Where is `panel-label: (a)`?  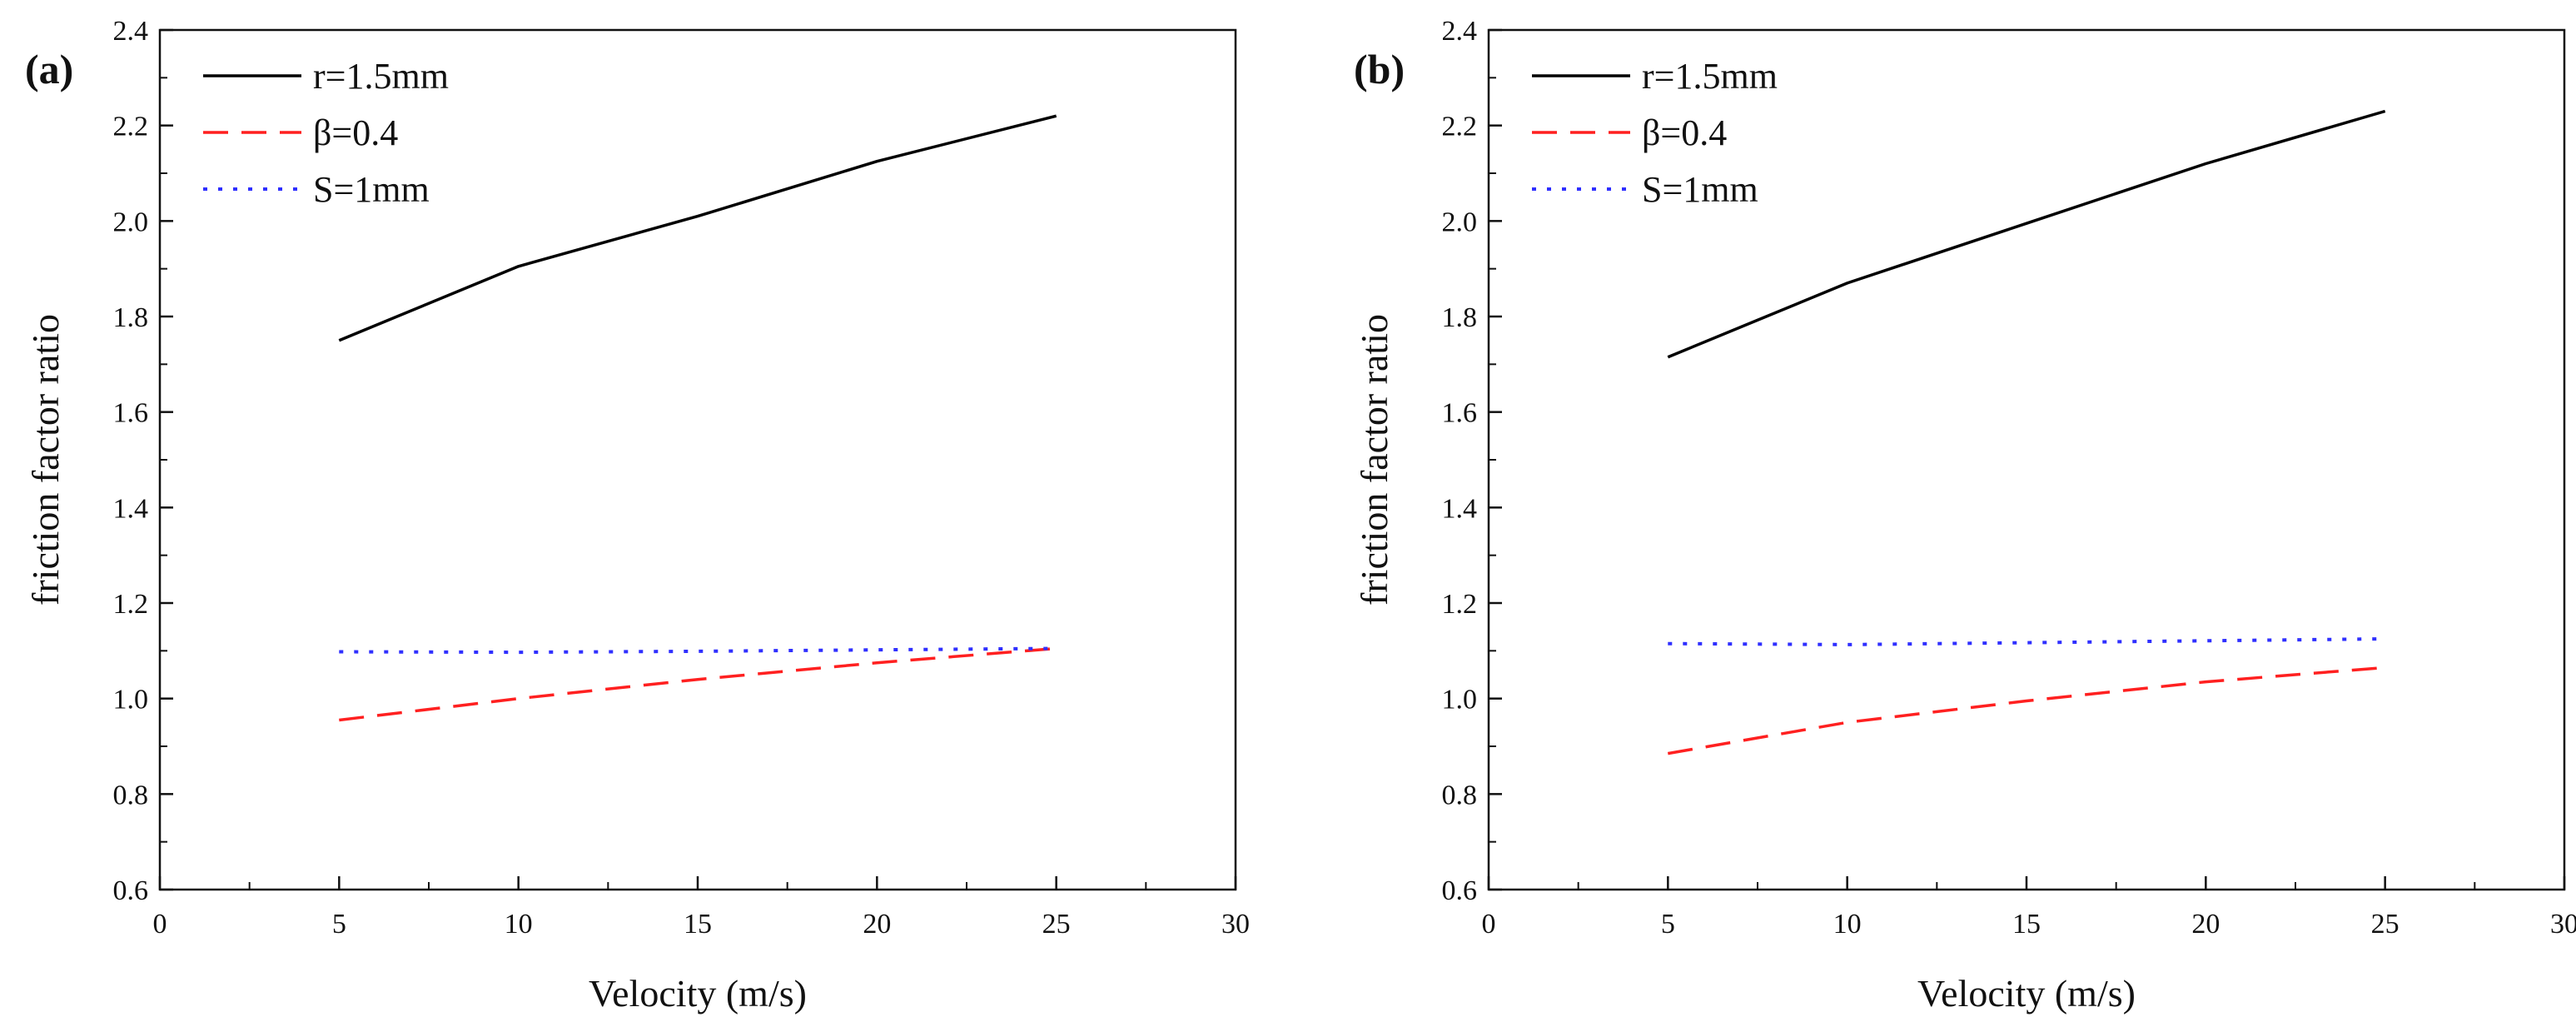 panel-label: (a) is located at coordinates (49, 69).